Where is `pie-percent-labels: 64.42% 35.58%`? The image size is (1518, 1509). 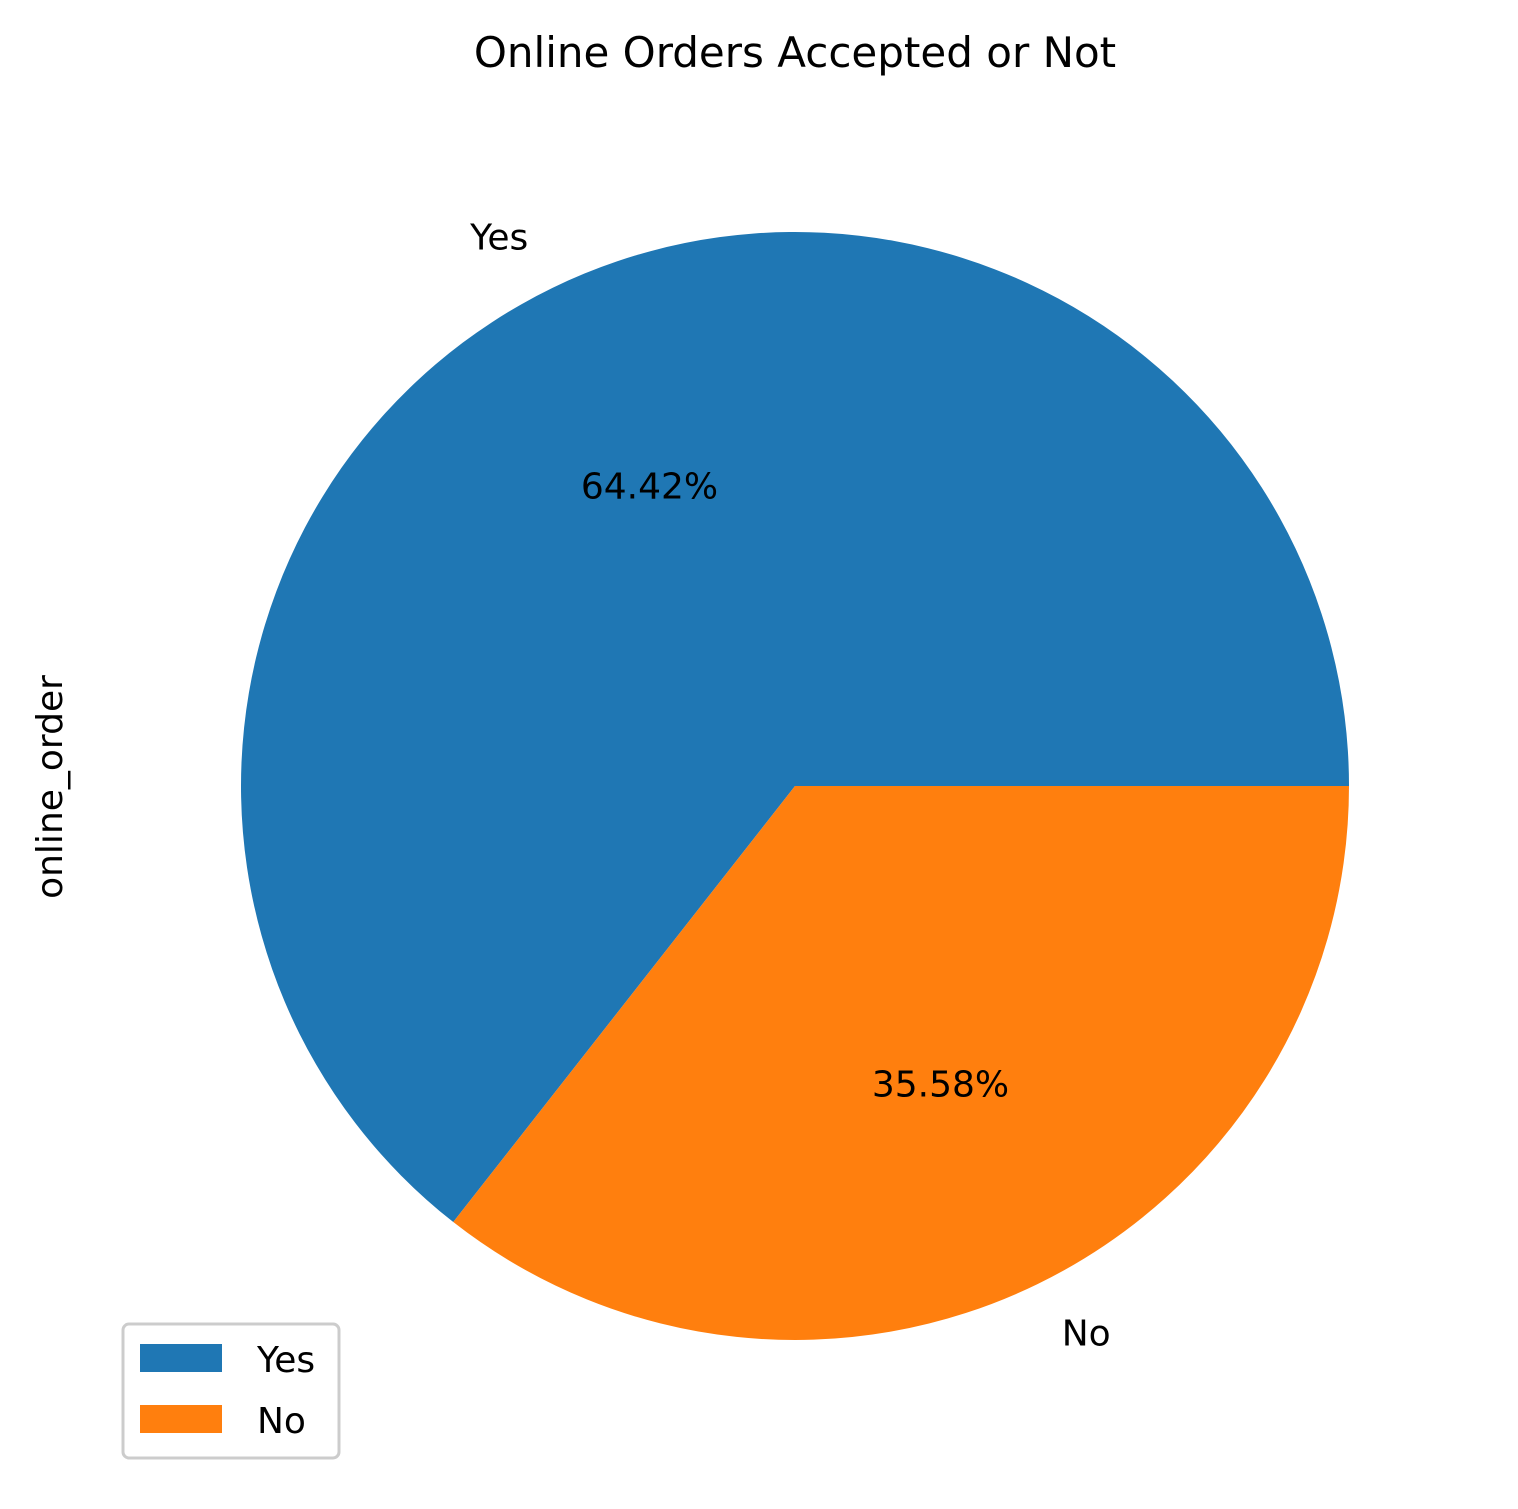
pie-percent-labels: 64.42% 35.58% is located at coordinates (795, 786).